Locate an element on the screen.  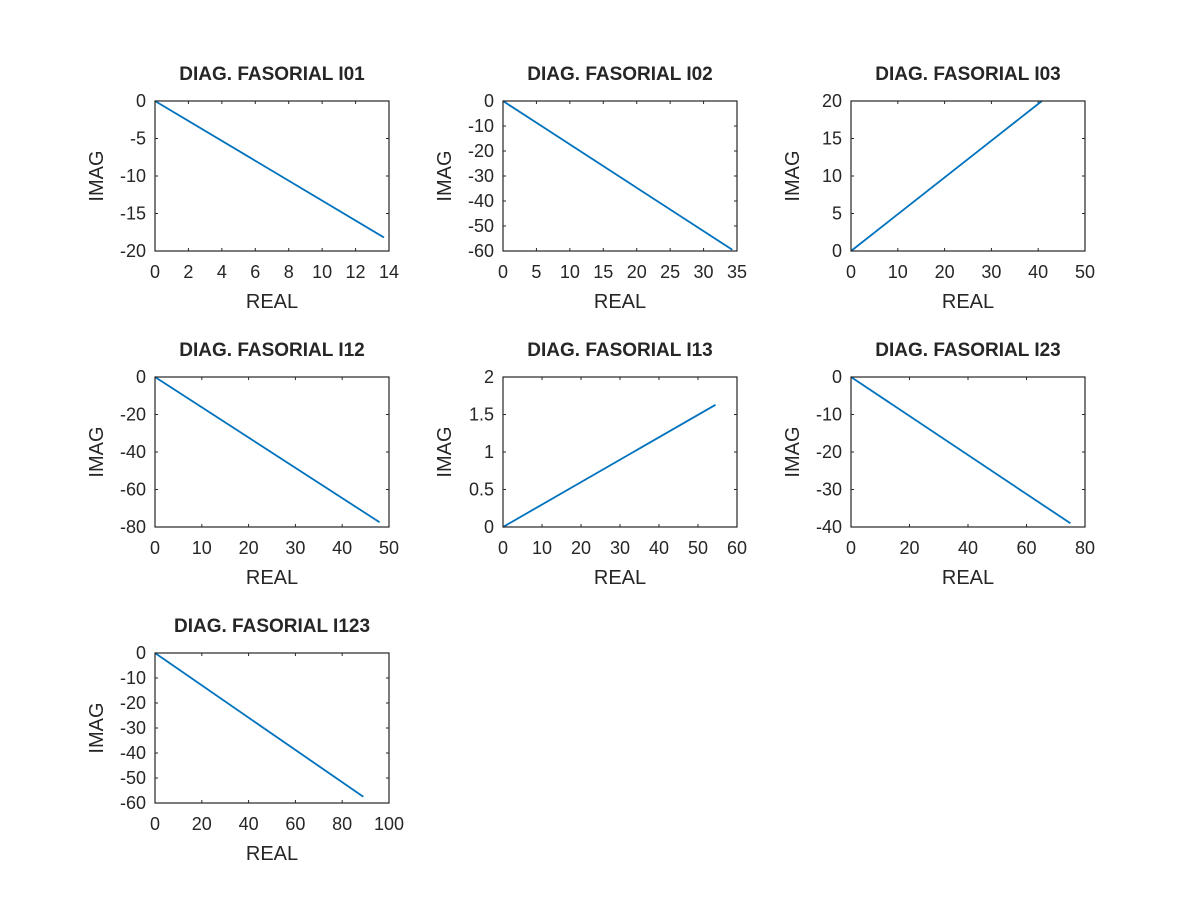
x-tick-label: 100 is located at coordinates (389, 824).